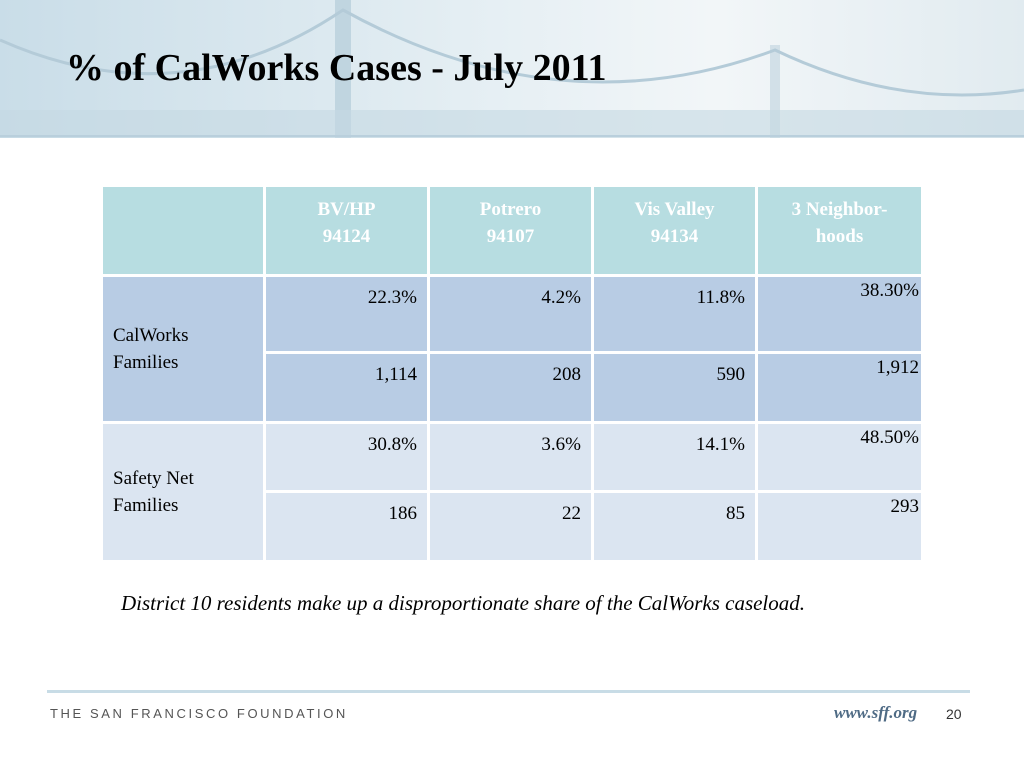  Describe the element at coordinates (674, 387) in the screenshot. I see `table-cell: 590` at that location.